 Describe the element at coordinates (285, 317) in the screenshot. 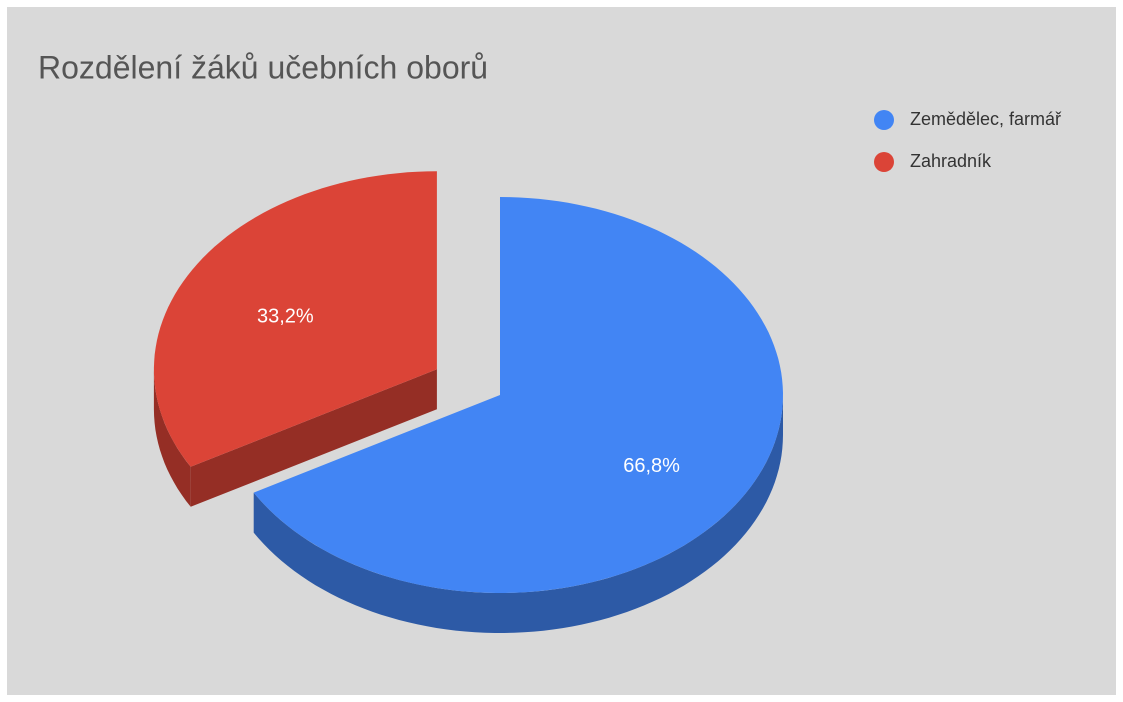

I see `data-label: 33,2%` at that location.